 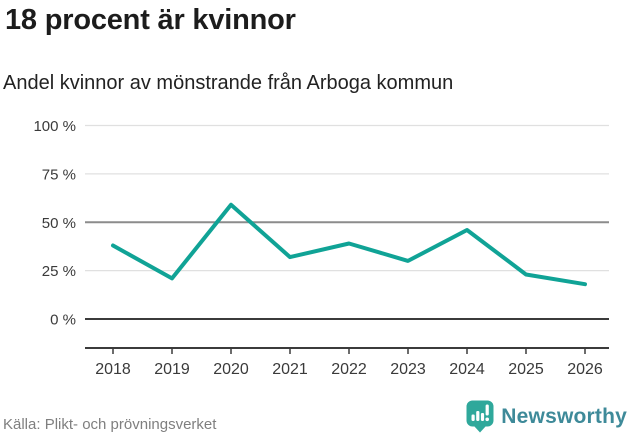 I want to click on x-tick-label: 2019, so click(x=172, y=369).